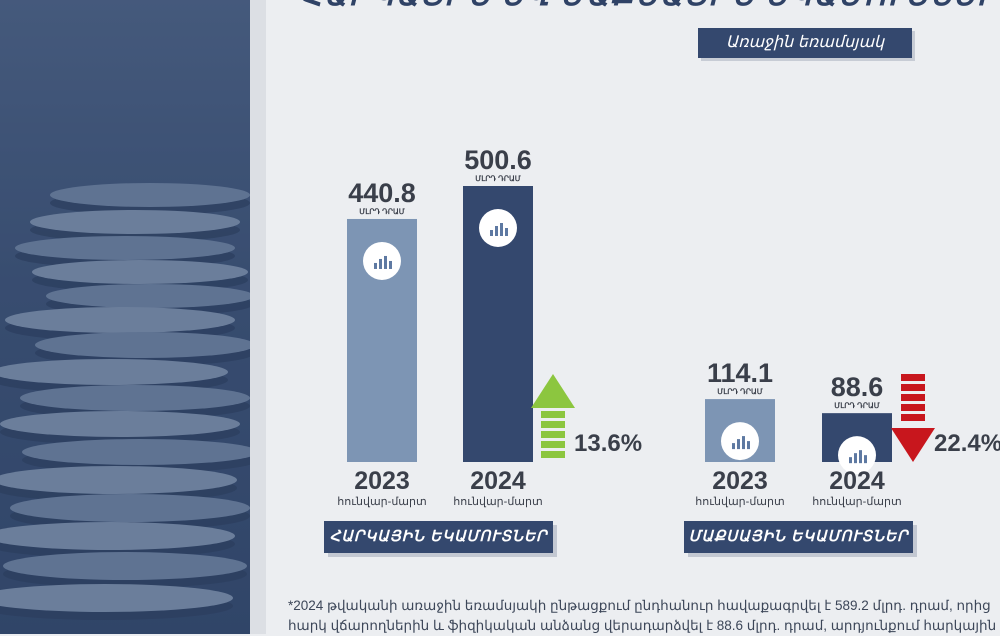 Image resolution: width=1000 pixels, height=636 pixels. Describe the element at coordinates (857, 387) in the screenshot. I see `value-label: 88.6` at that location.